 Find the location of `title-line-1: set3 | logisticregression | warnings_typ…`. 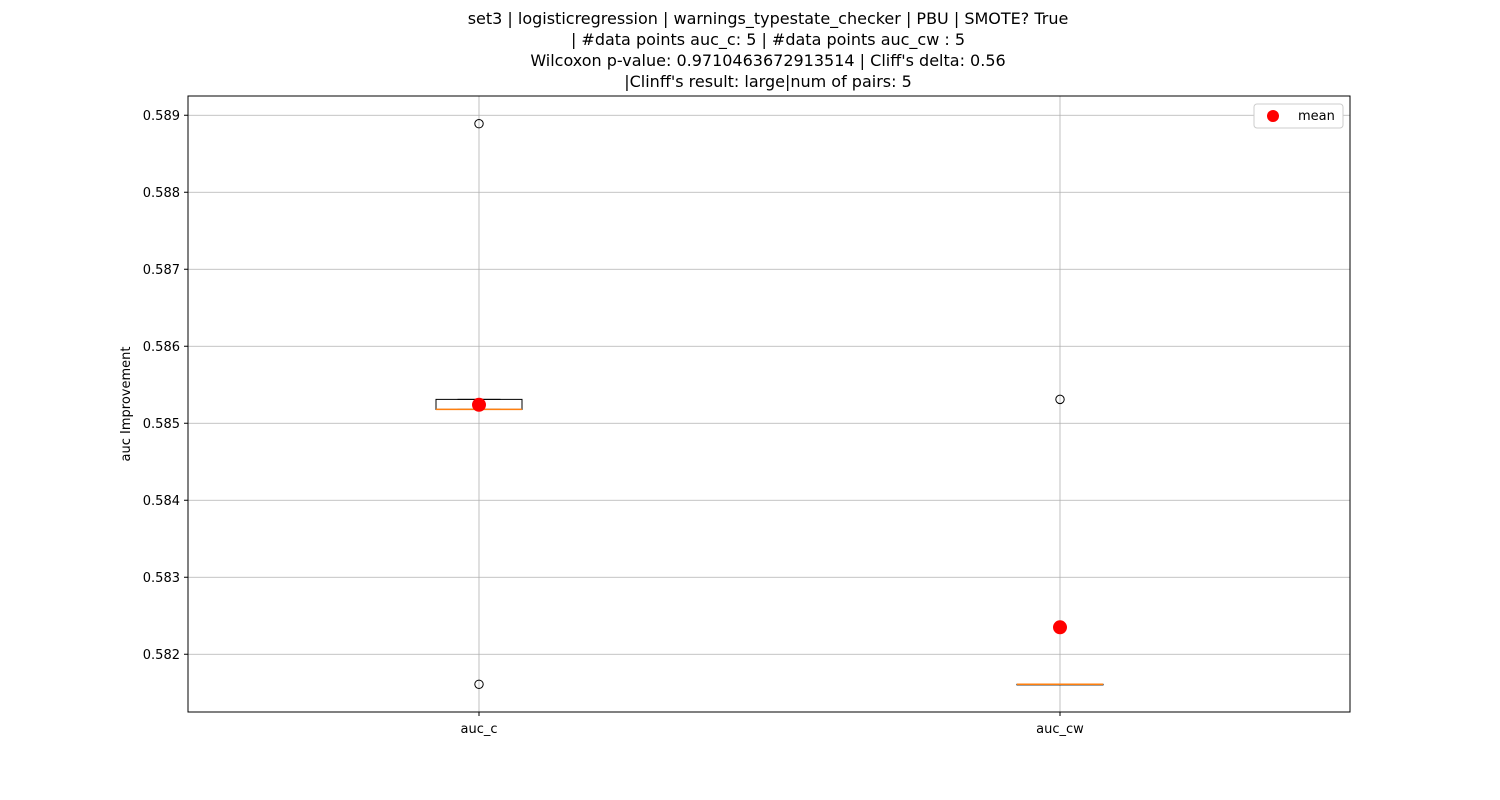

title-line-1: set3 | logisticregression | warnings_typ… is located at coordinates (768, 19).